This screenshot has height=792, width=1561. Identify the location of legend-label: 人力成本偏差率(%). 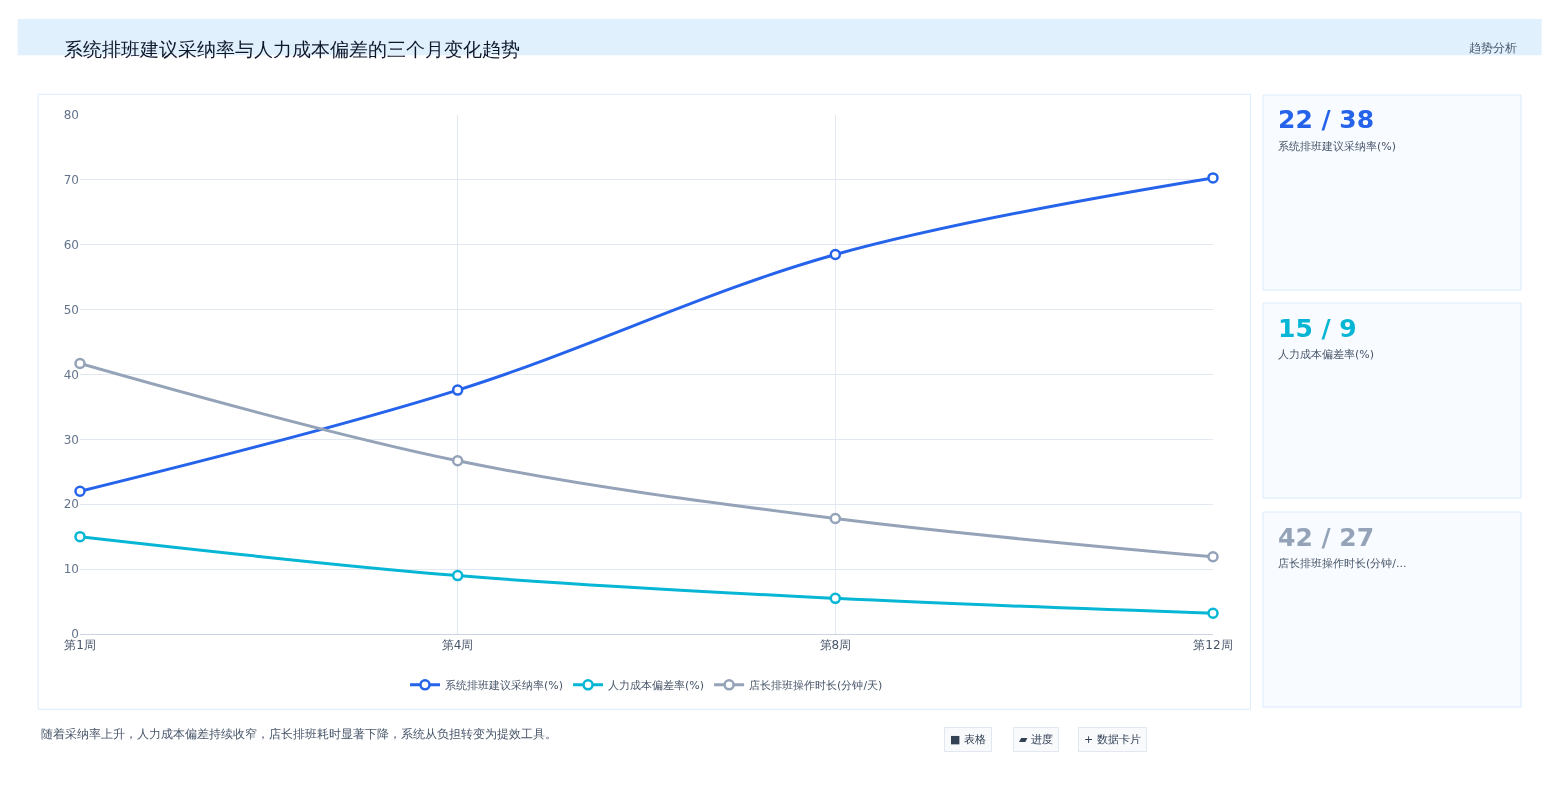
(656, 686).